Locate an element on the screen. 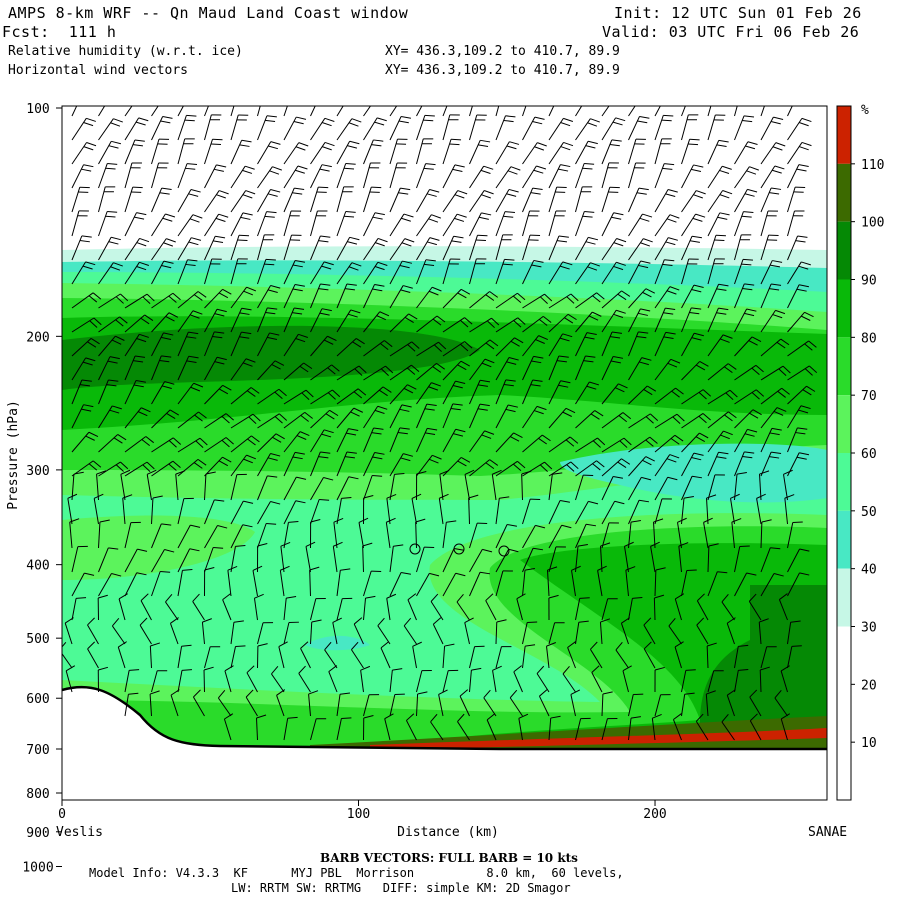  field-label-wind: Horizontal wind vectors is located at coordinates (98, 70).